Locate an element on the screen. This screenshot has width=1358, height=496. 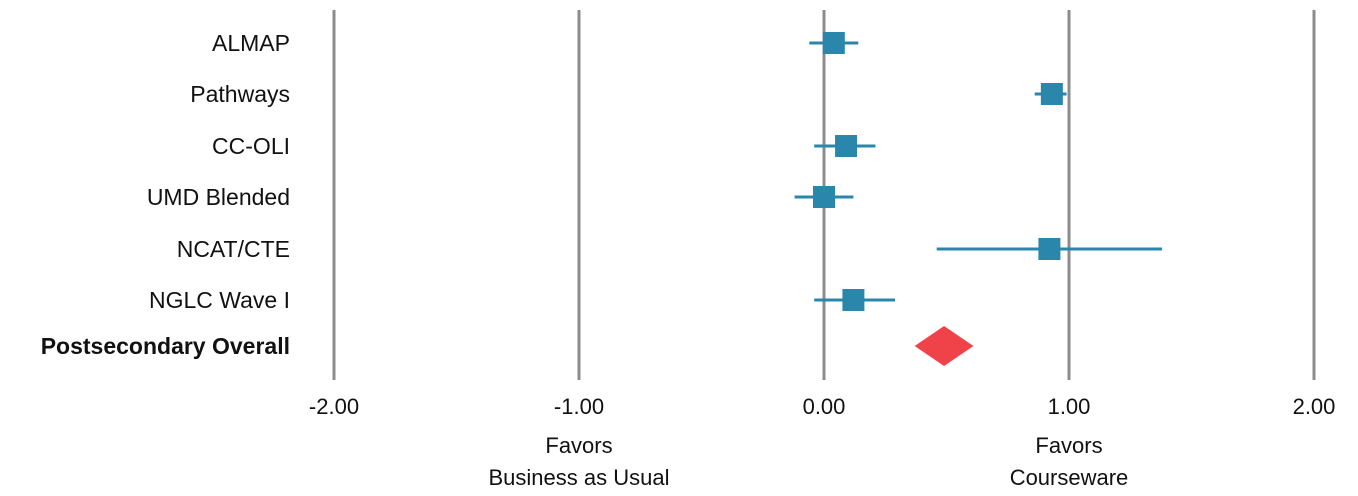
direction-label: Favors Business as Usual is located at coordinates (579, 461).